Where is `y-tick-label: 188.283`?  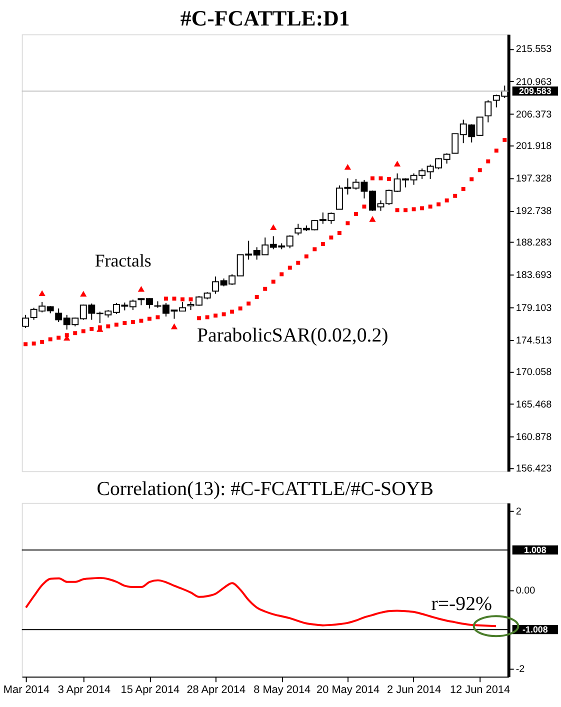
y-tick-label: 188.283 is located at coordinates (534, 243).